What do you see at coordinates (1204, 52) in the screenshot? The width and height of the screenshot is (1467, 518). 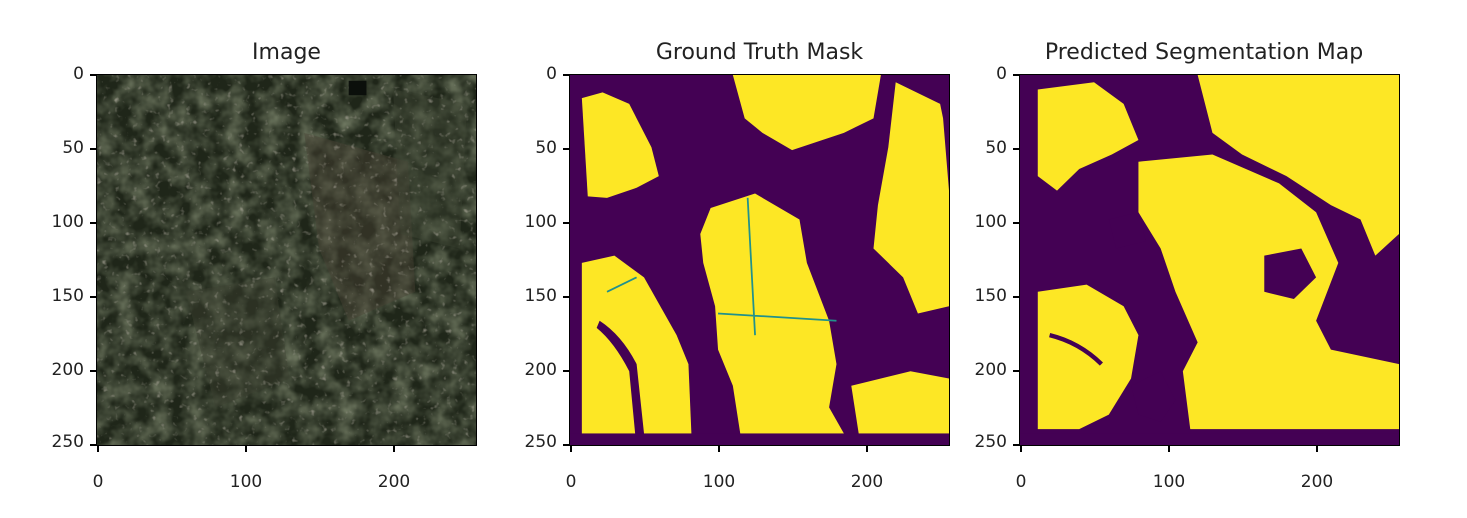 I see `panel-title: Predicted Segmentation Map` at bounding box center [1204, 52].